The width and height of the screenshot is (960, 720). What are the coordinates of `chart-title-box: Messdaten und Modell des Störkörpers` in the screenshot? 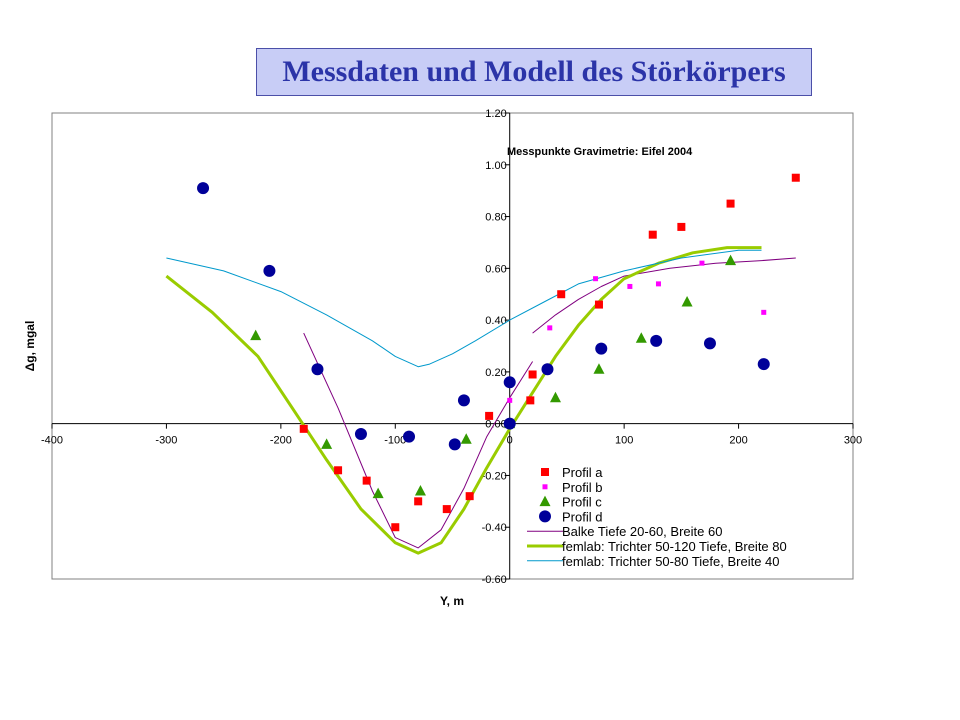 It's located at (534, 72).